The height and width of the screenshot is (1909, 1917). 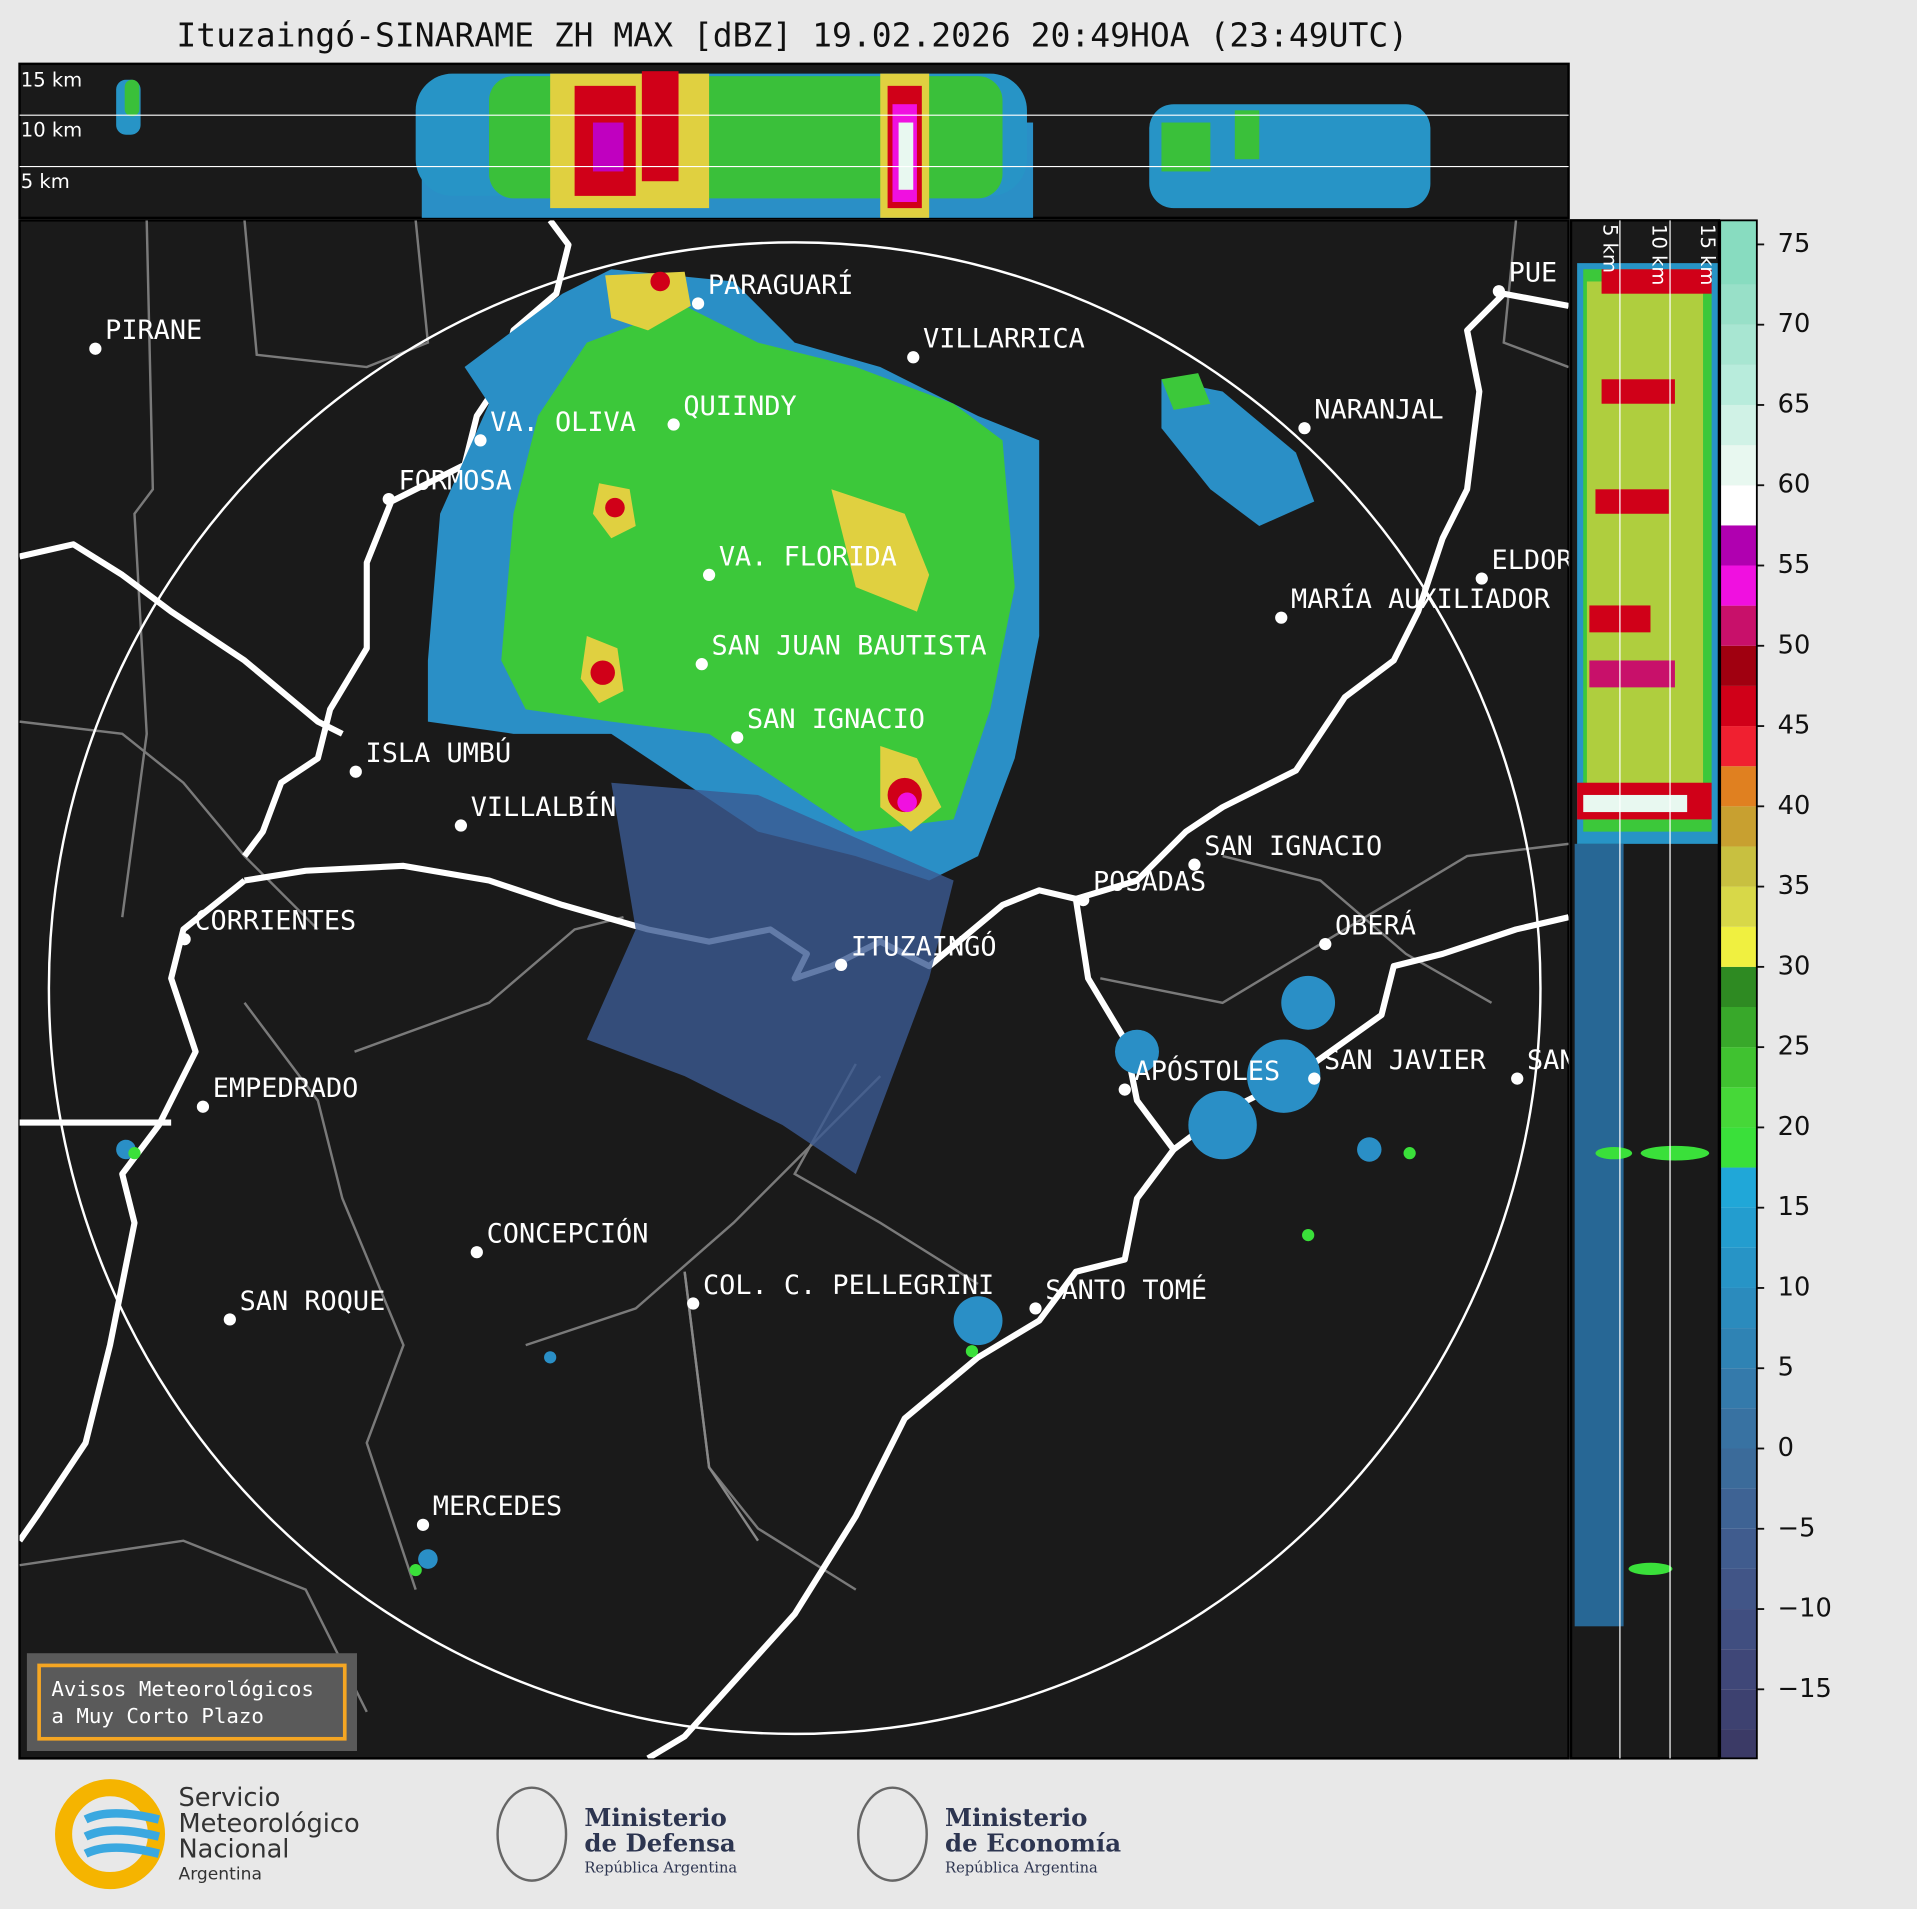 I want to click on colorbar-tick-label: 5, so click(x=1786, y=1368).